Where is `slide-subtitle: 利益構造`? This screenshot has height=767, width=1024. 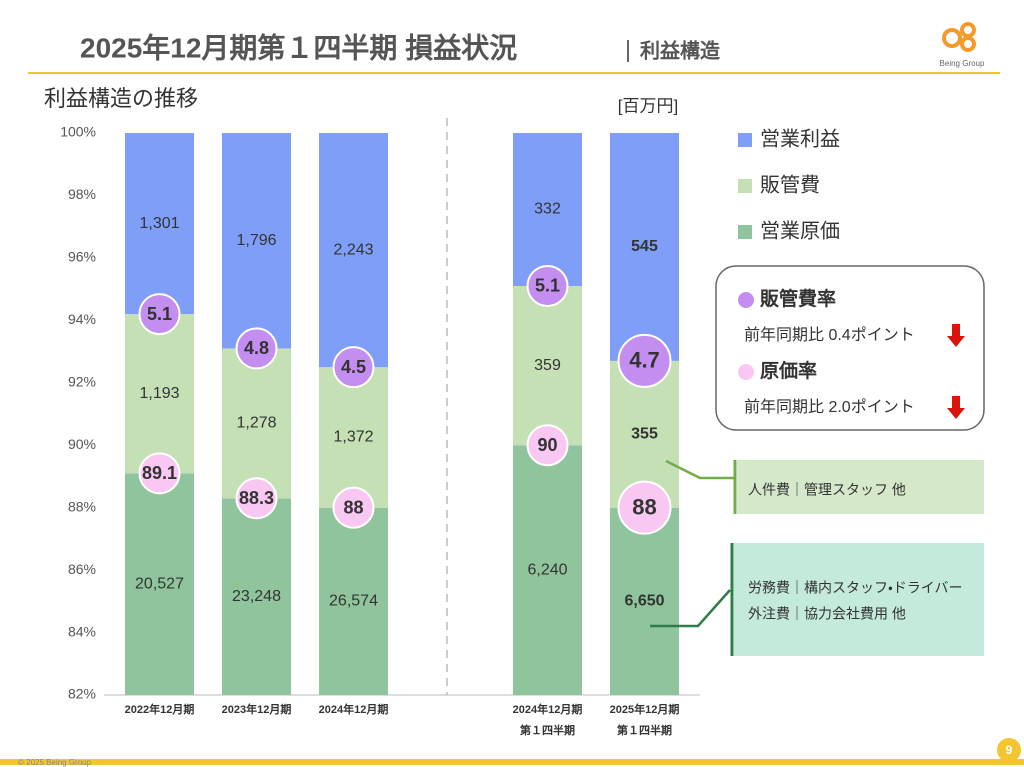 slide-subtitle: 利益構造 is located at coordinates (680, 50).